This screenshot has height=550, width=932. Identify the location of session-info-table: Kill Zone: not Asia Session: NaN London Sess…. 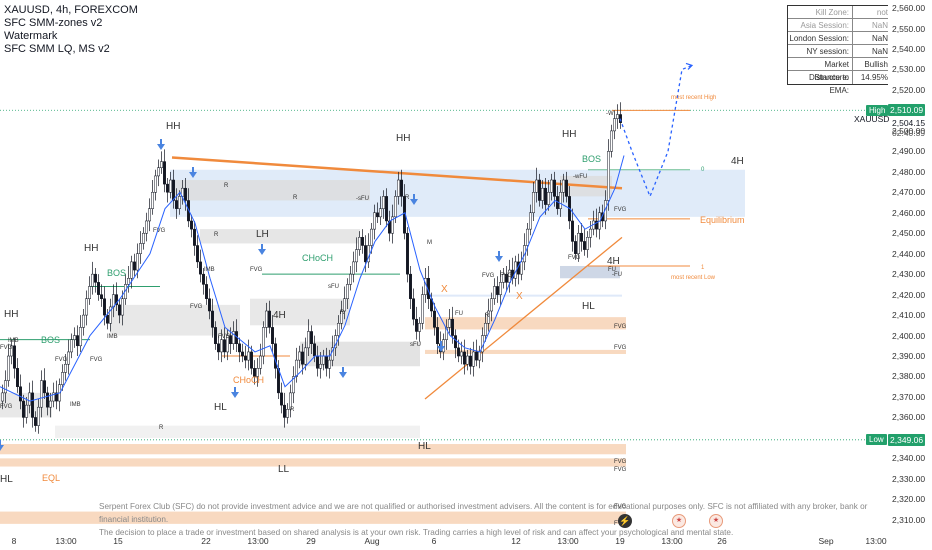
(839, 50).